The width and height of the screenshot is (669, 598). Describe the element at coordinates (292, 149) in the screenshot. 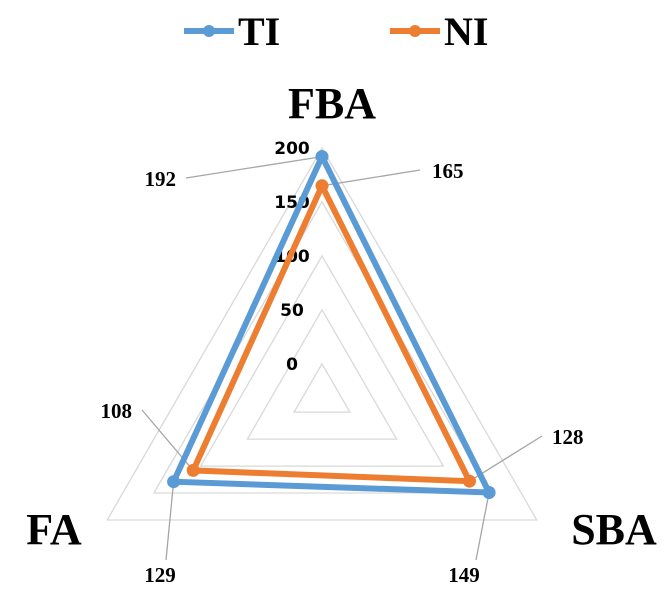

I see `tick-label-4: 200` at that location.